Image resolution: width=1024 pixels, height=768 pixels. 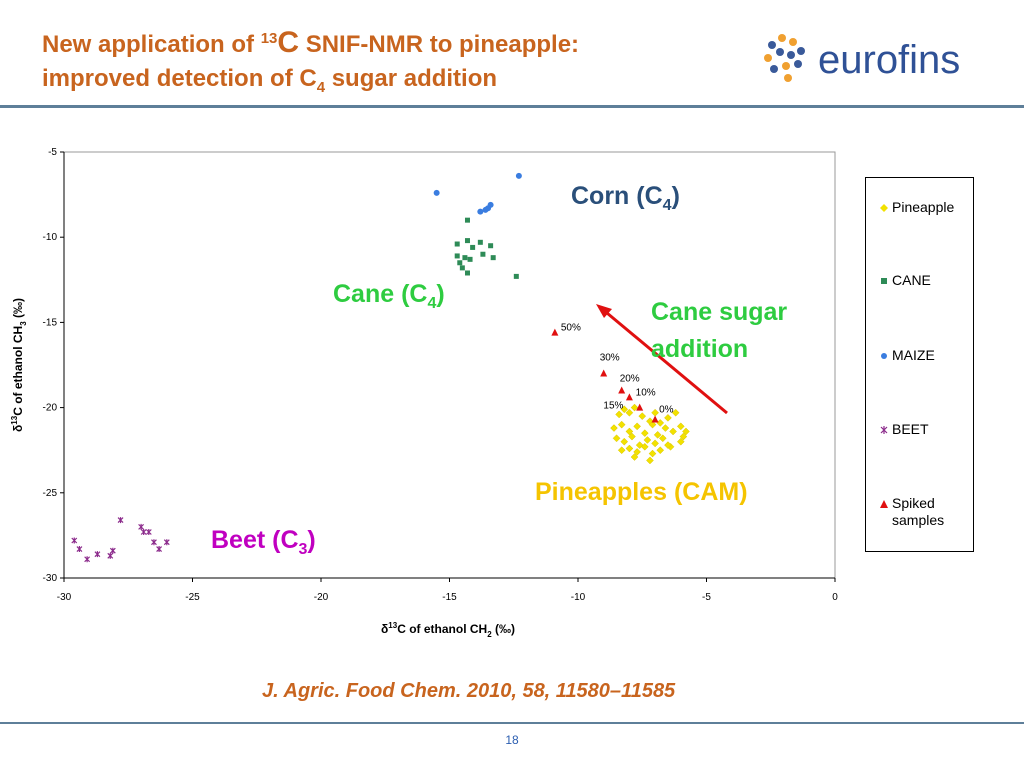 What do you see at coordinates (646, 393) in the screenshot?
I see `spiked-label: 10%` at bounding box center [646, 393].